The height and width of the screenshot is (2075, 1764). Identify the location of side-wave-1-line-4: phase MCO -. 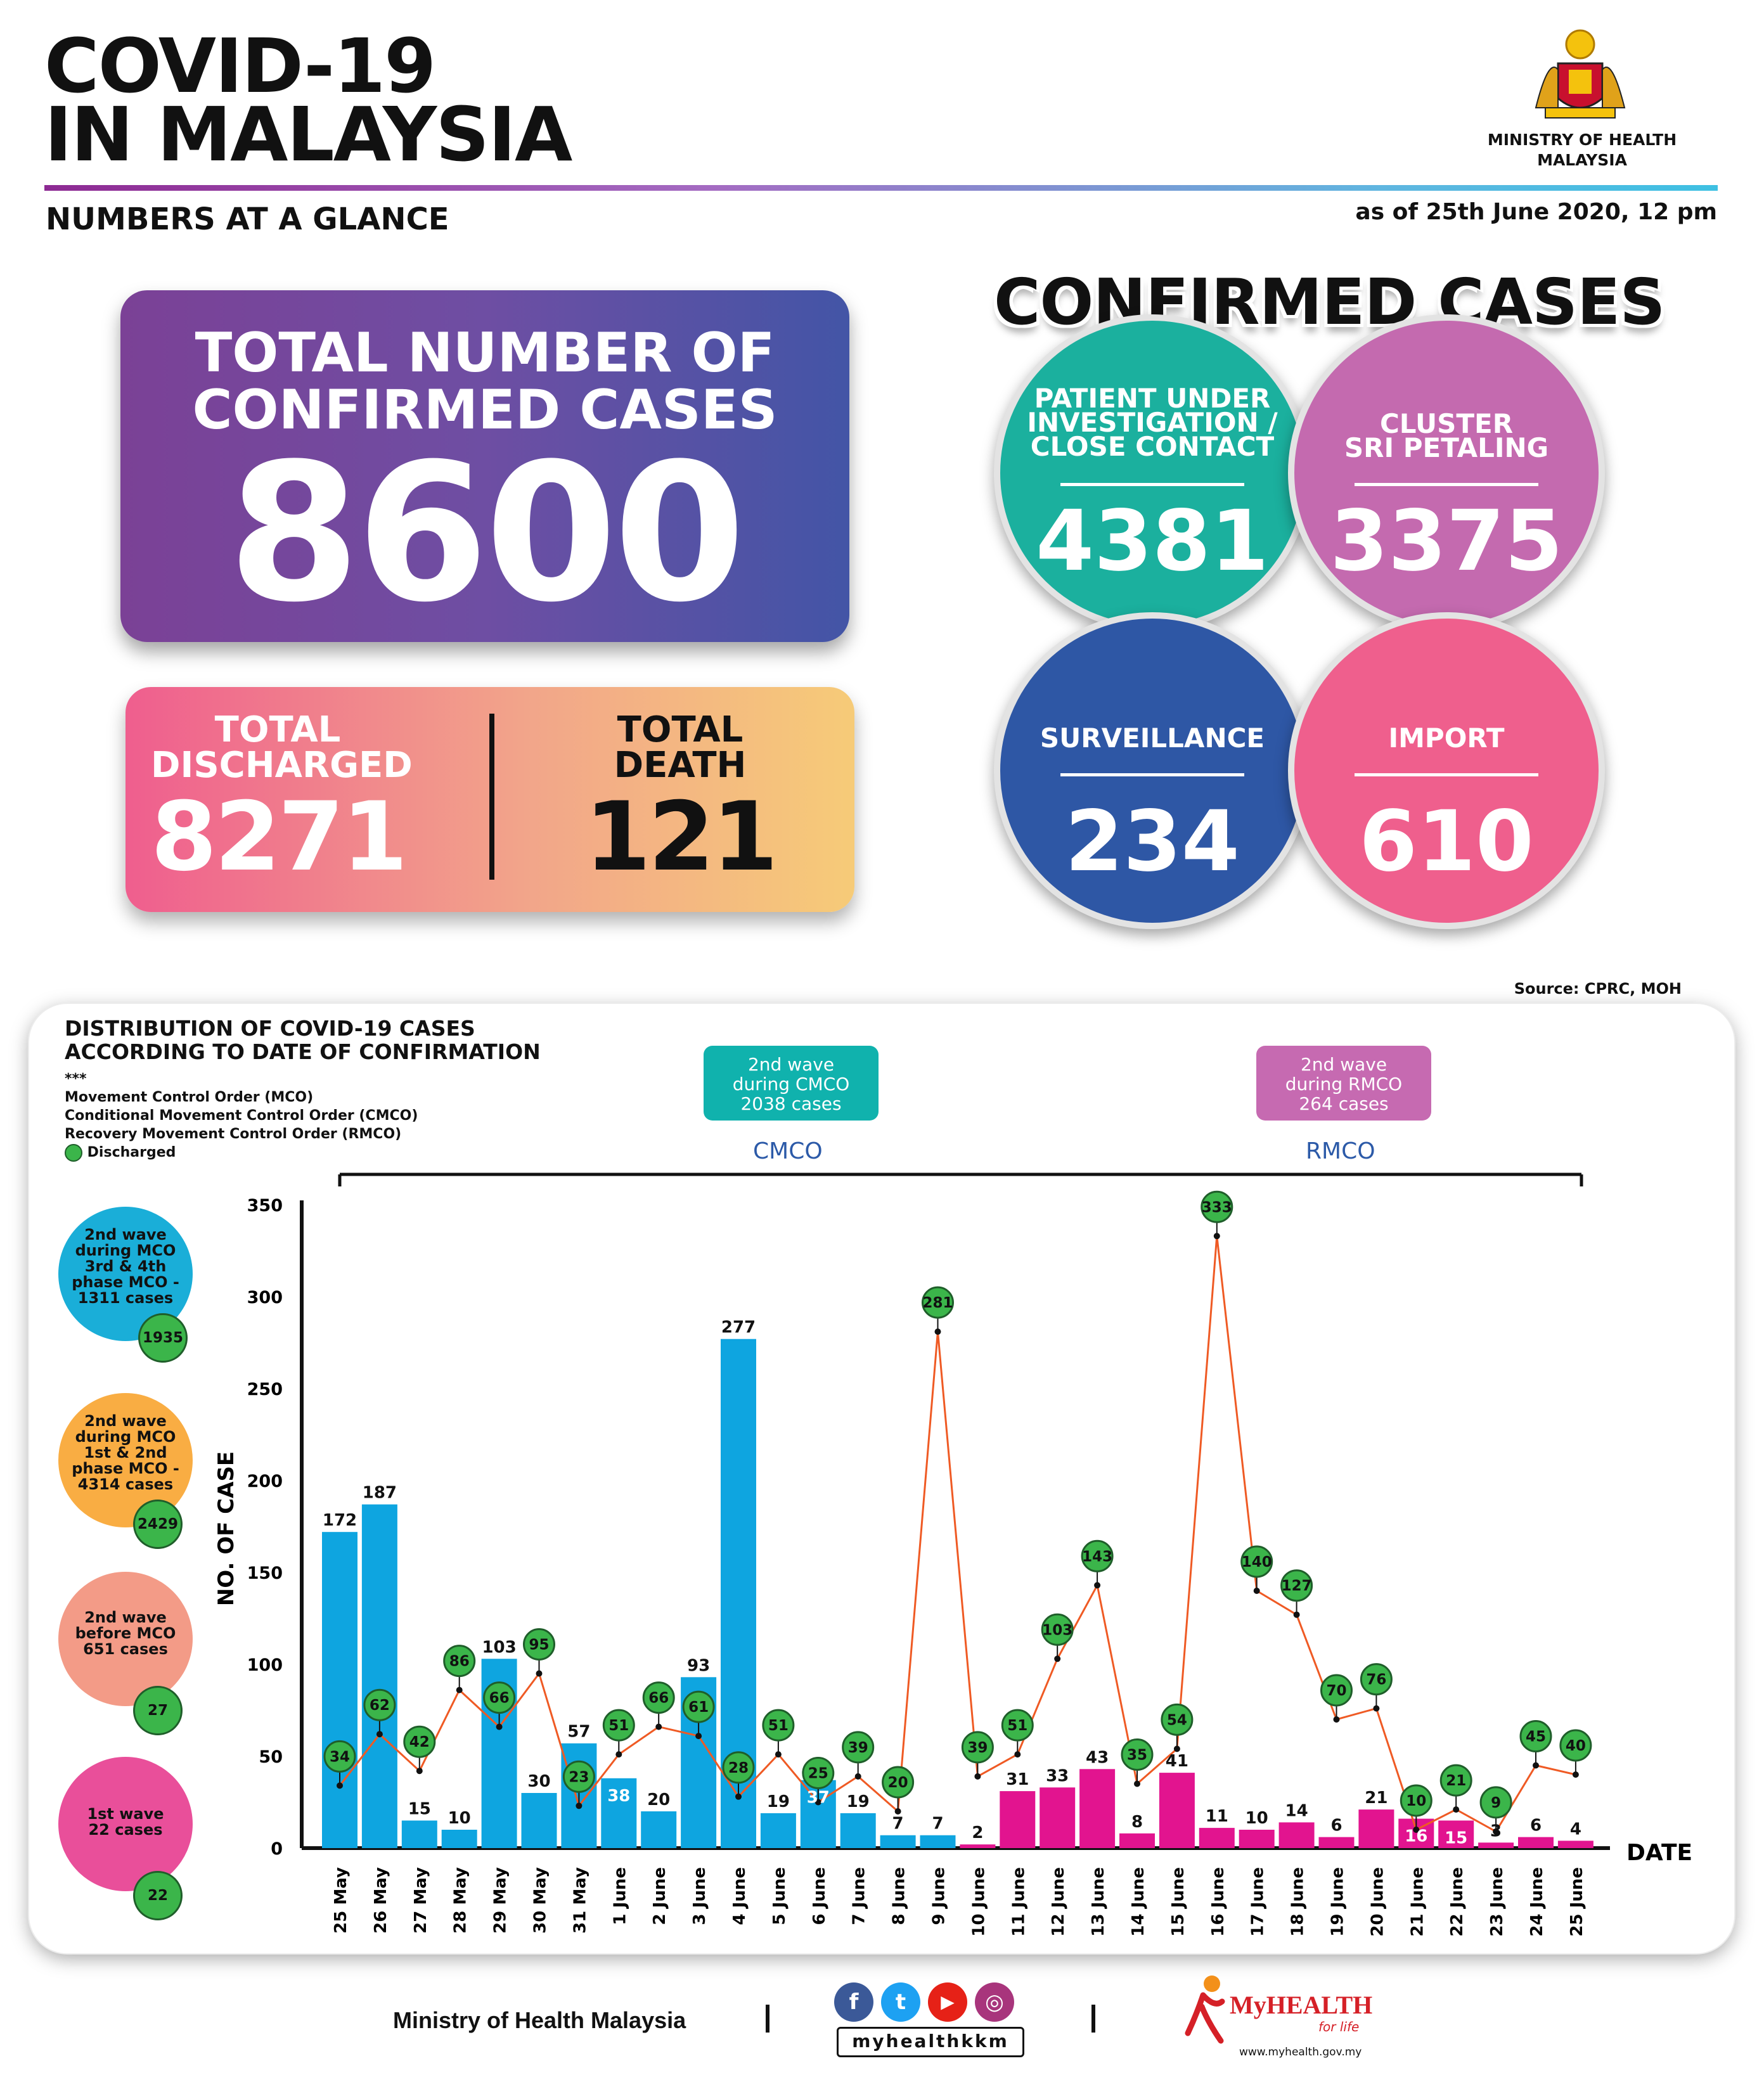
(125, 1282).